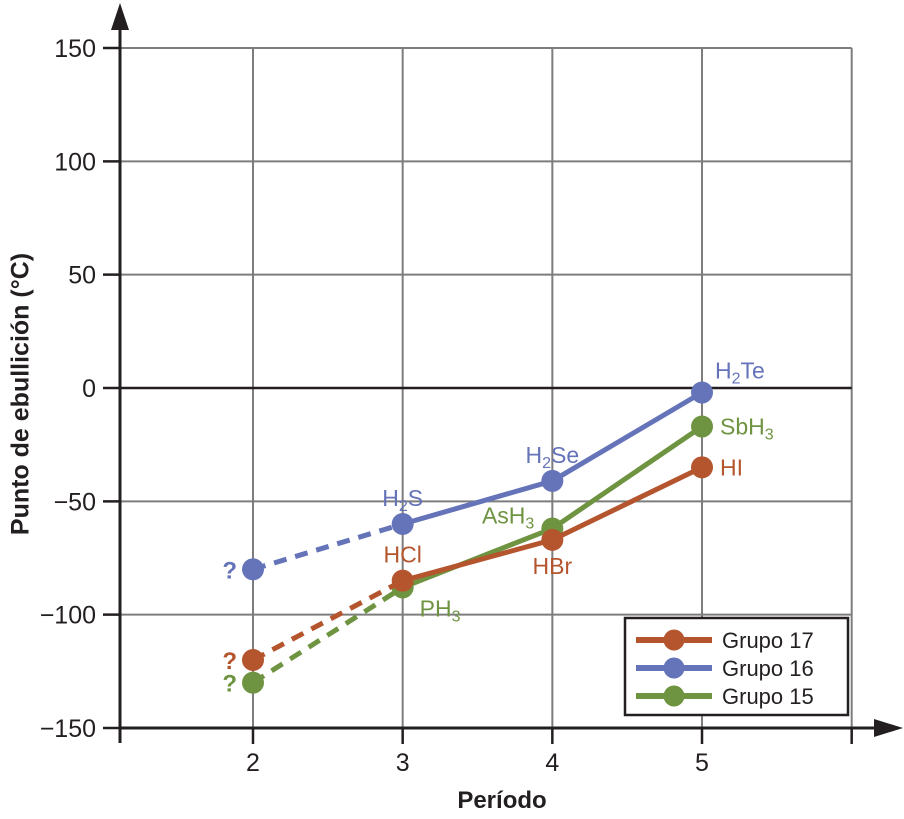  I want to click on x-axis-title: Período, so click(502, 800).